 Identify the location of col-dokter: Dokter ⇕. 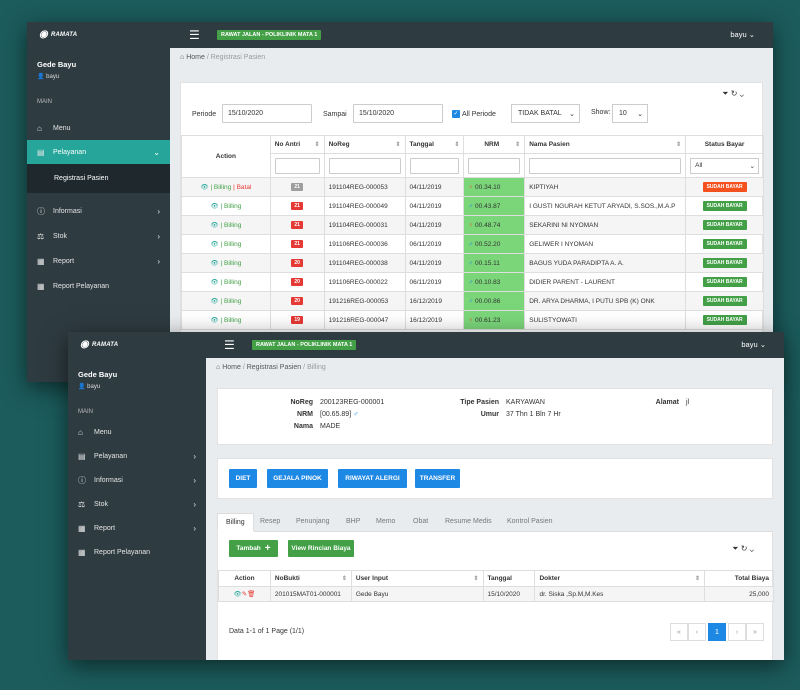
(620, 578).